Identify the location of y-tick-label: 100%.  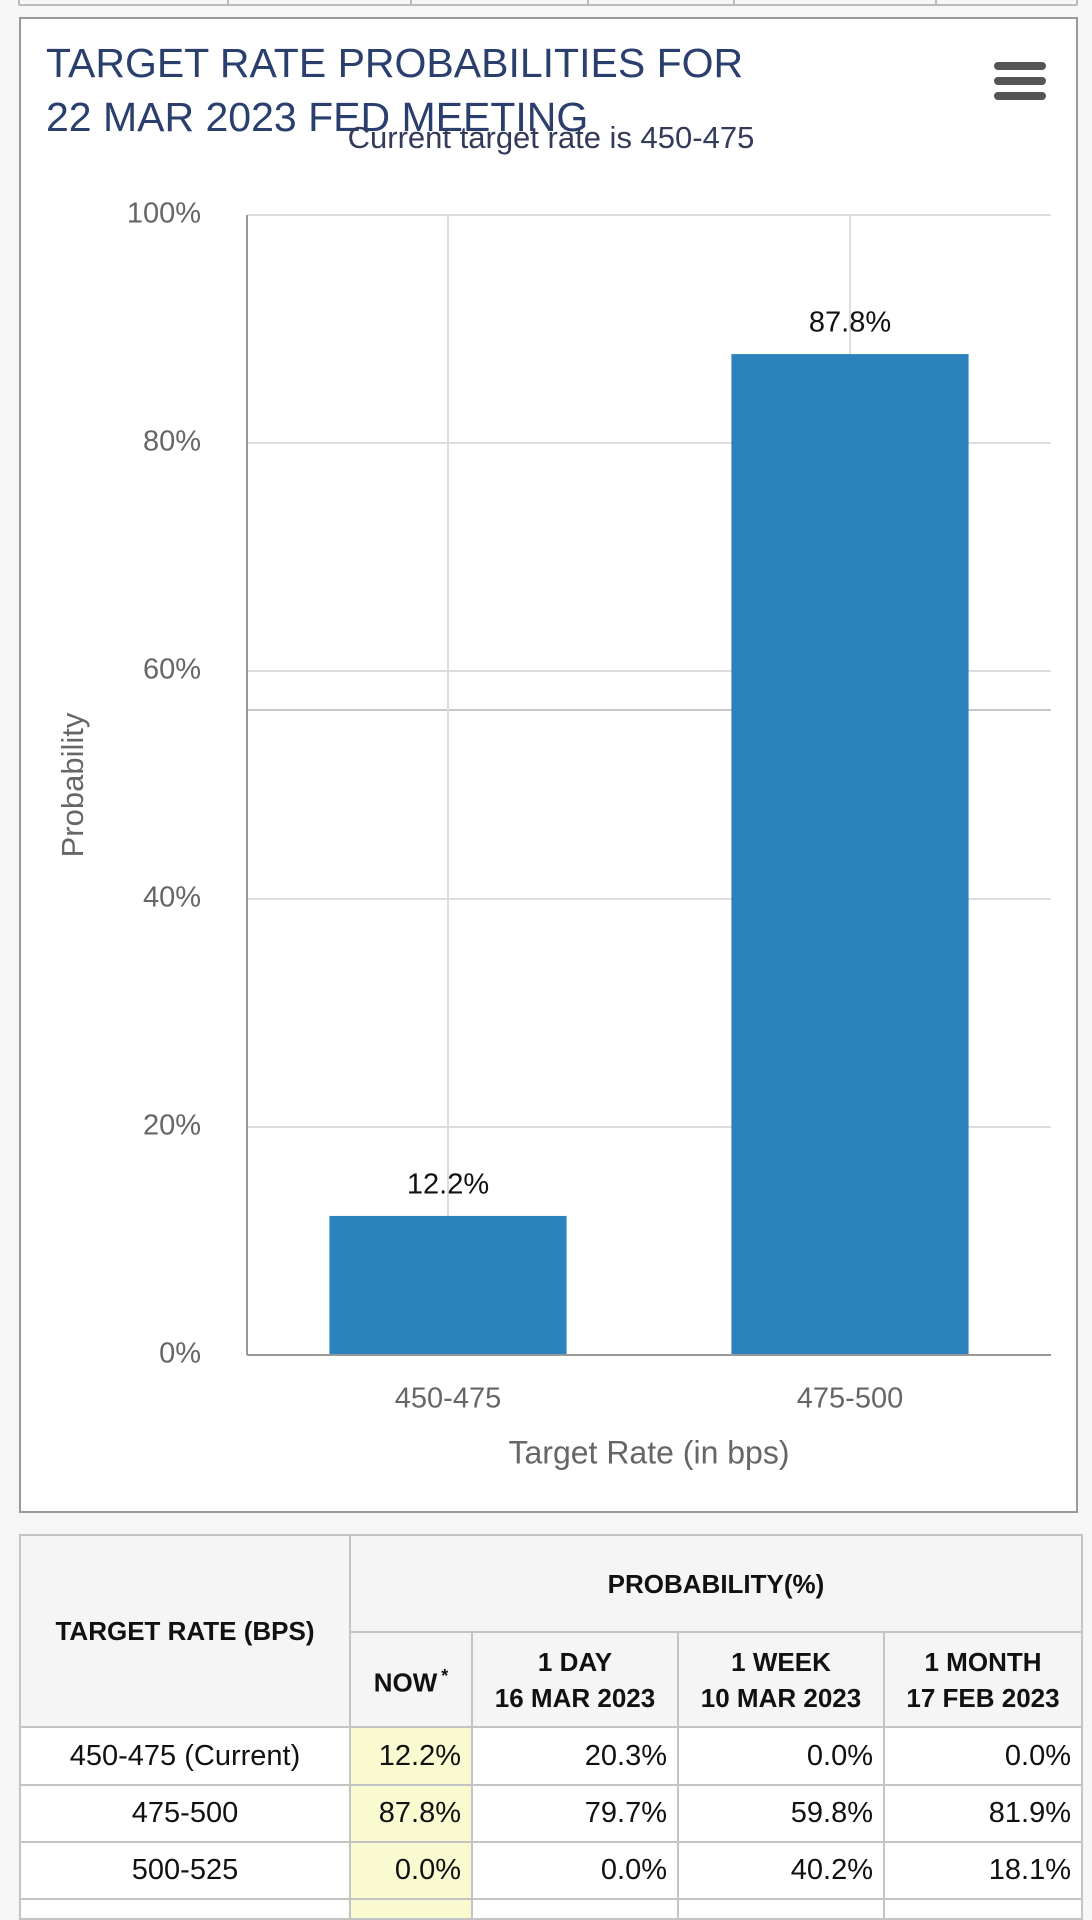
(164, 214).